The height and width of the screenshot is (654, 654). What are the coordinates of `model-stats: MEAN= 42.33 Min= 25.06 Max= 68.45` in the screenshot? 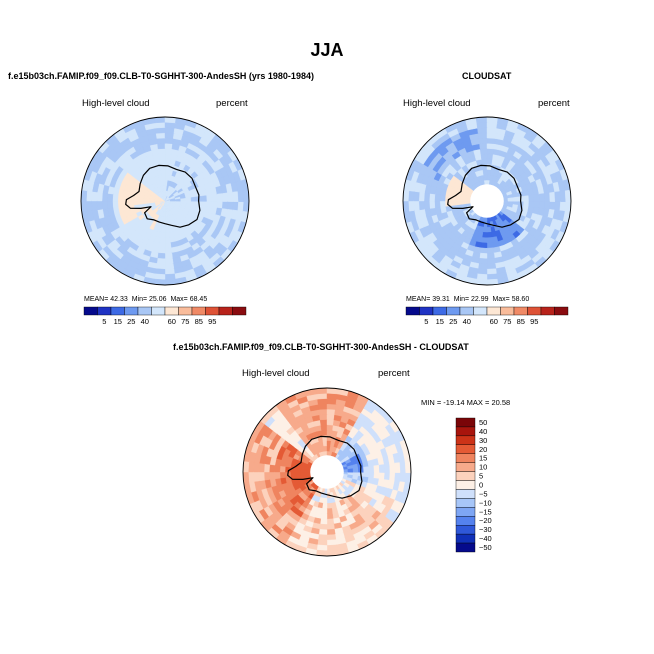 It's located at (145, 299).